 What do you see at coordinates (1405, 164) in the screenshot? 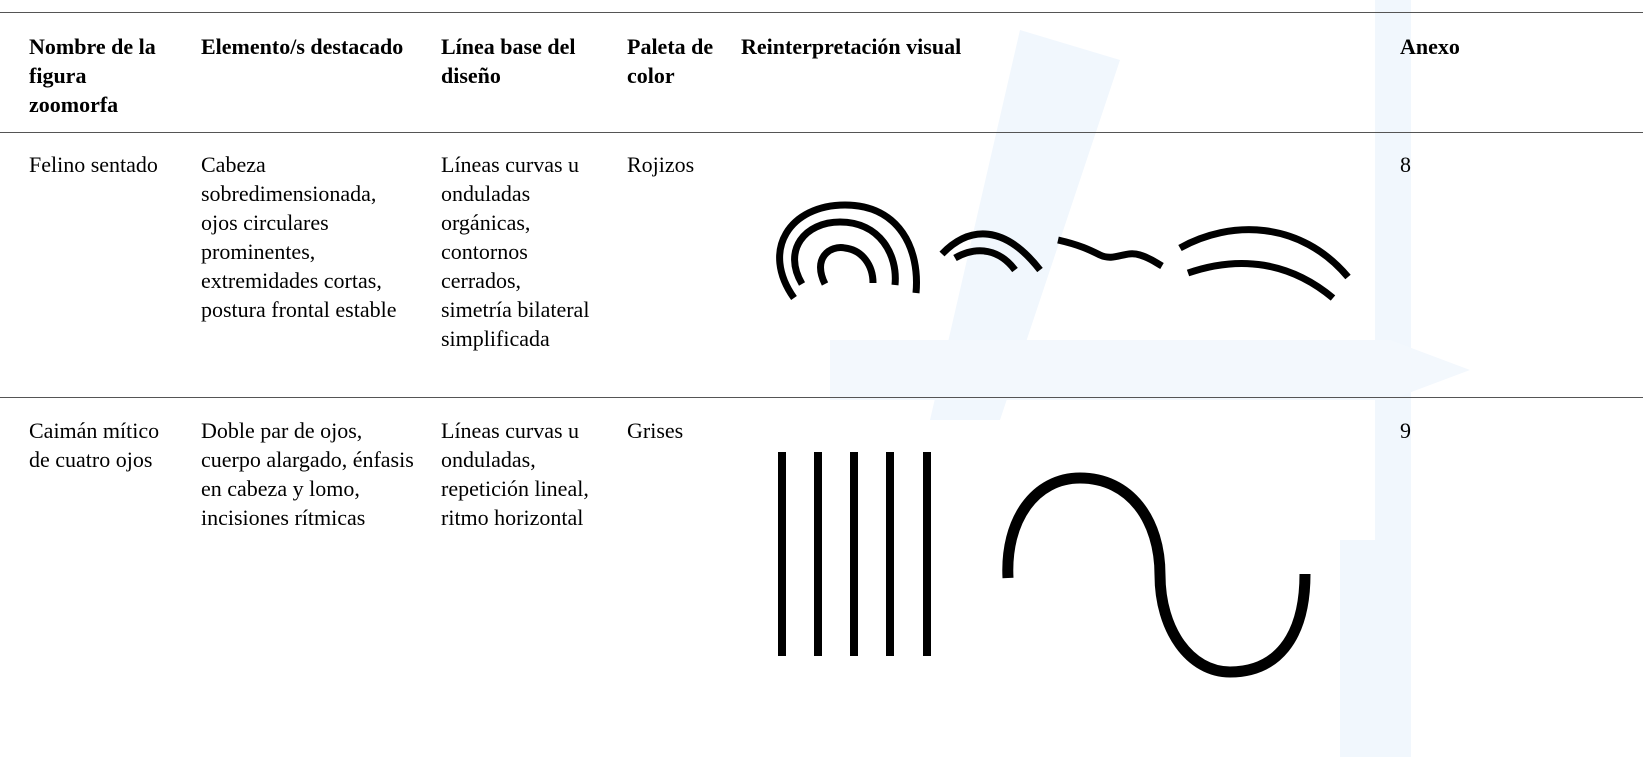
I see `cell-annex: 8` at bounding box center [1405, 164].